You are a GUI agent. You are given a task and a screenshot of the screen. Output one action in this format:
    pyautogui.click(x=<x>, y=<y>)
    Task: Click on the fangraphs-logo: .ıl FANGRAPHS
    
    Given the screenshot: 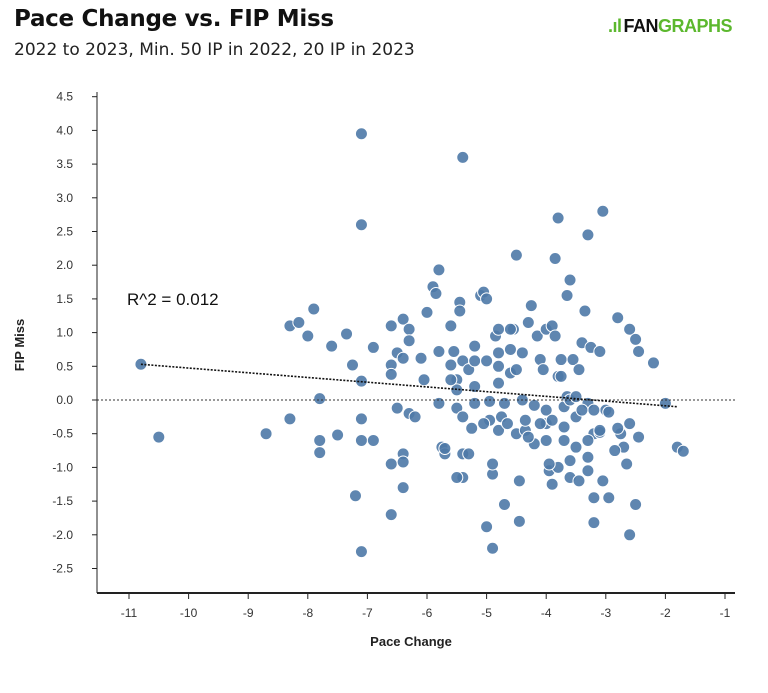 What is the action you would take?
    pyautogui.click(x=670, y=26)
    